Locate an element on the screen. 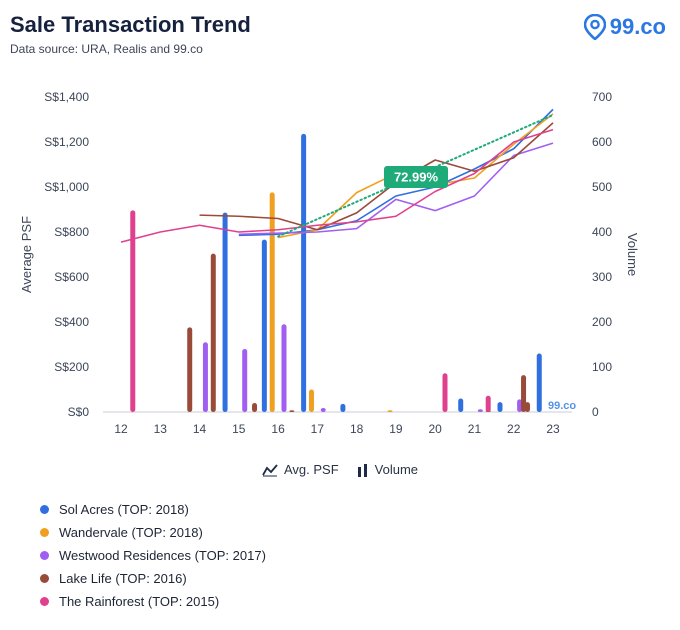  volume-toggle: Volume is located at coordinates (387, 469).